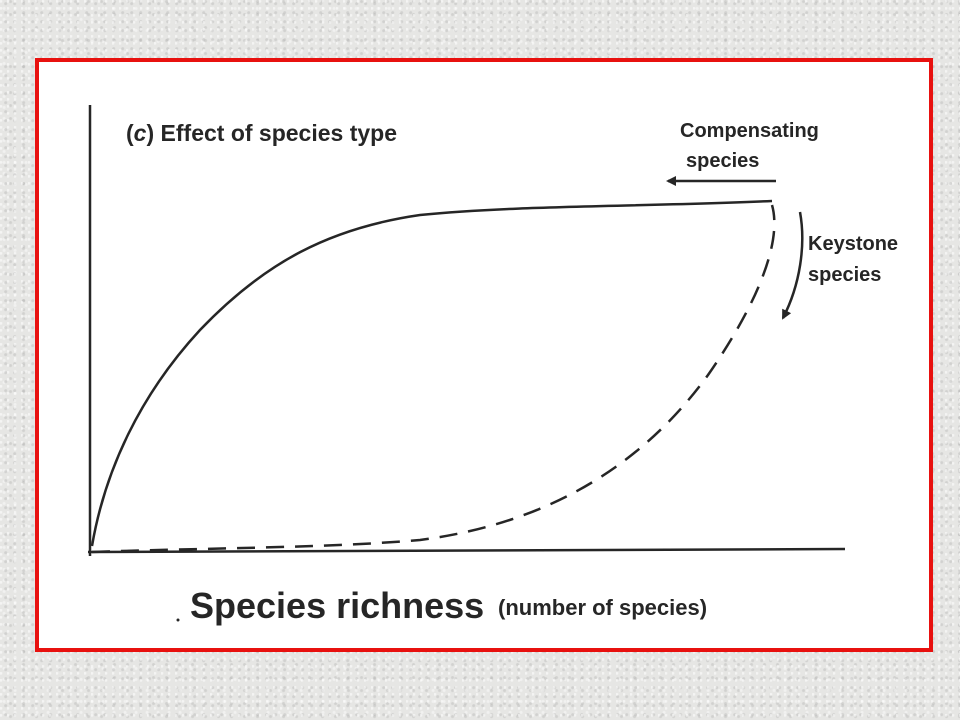 This screenshot has height=720, width=960. I want to click on compensating-label-line2: species, so click(722, 161).